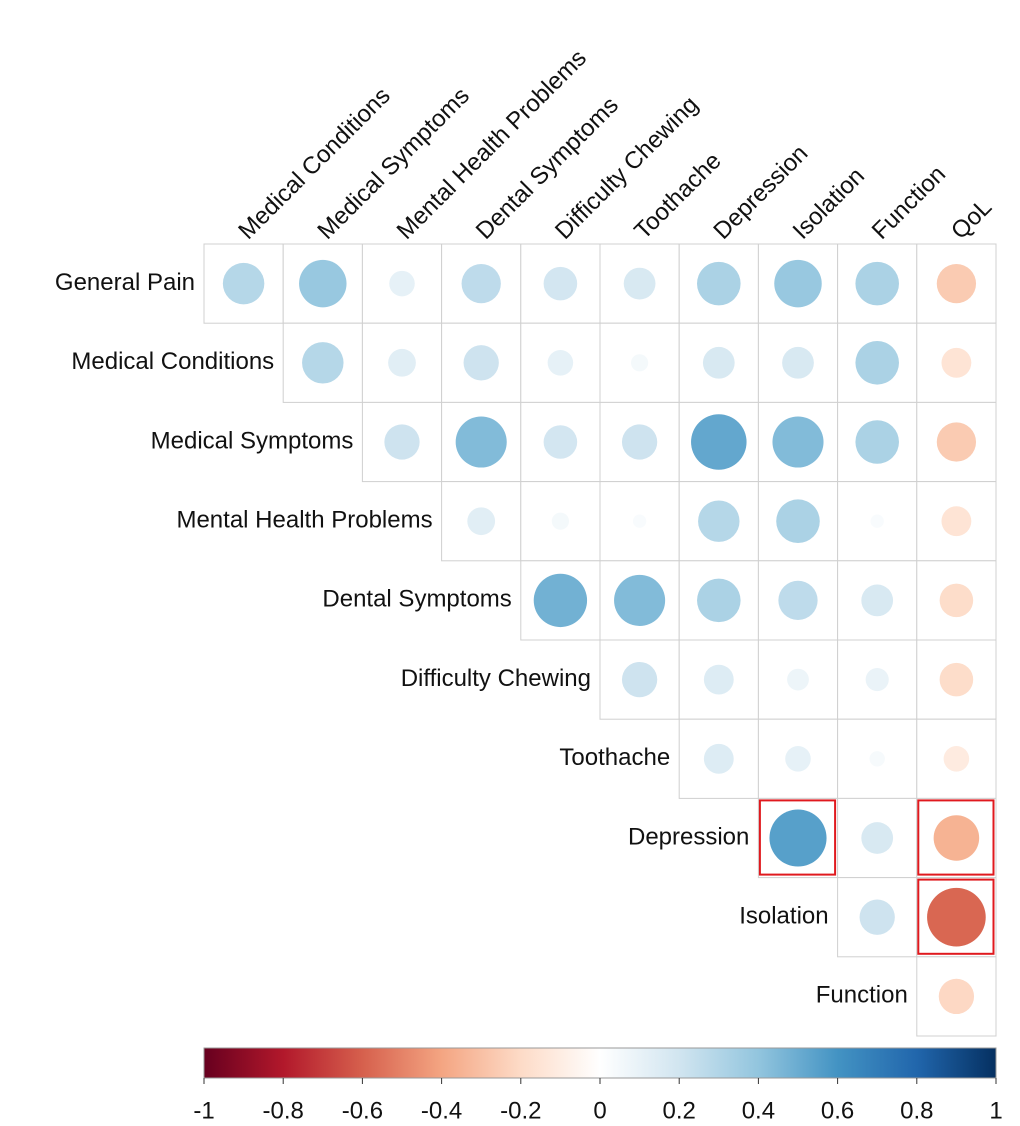 The image size is (1020, 1126). I want to click on column-label: Medical Symptoms, so click(393, 163).